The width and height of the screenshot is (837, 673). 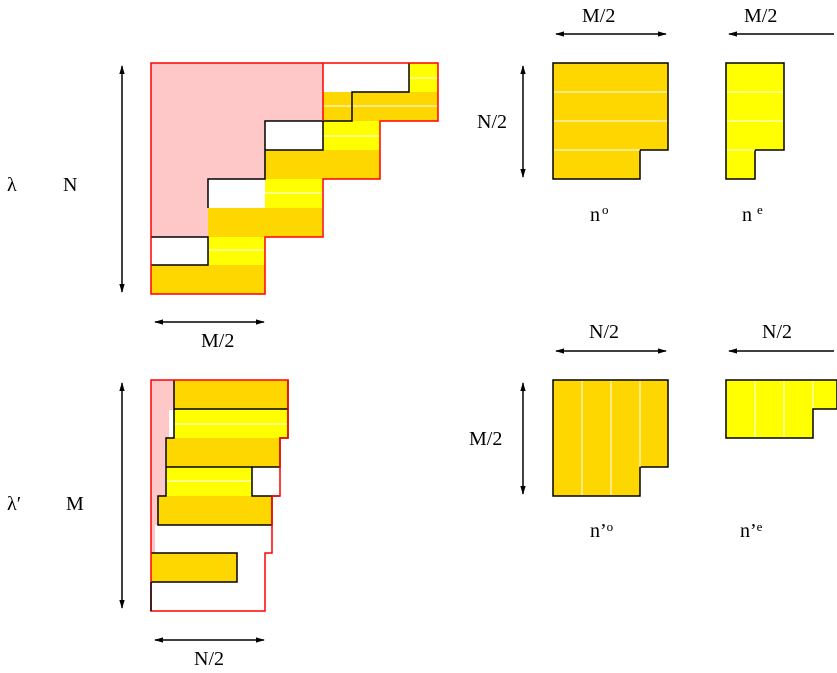 I want to click on lambda-stripes, so click(x=323, y=164).